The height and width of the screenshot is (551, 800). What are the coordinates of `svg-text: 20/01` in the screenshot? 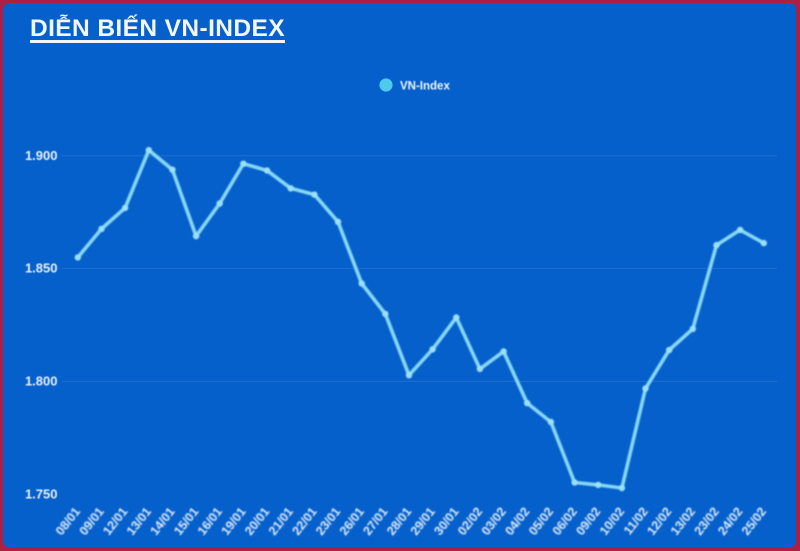 It's located at (257, 521).